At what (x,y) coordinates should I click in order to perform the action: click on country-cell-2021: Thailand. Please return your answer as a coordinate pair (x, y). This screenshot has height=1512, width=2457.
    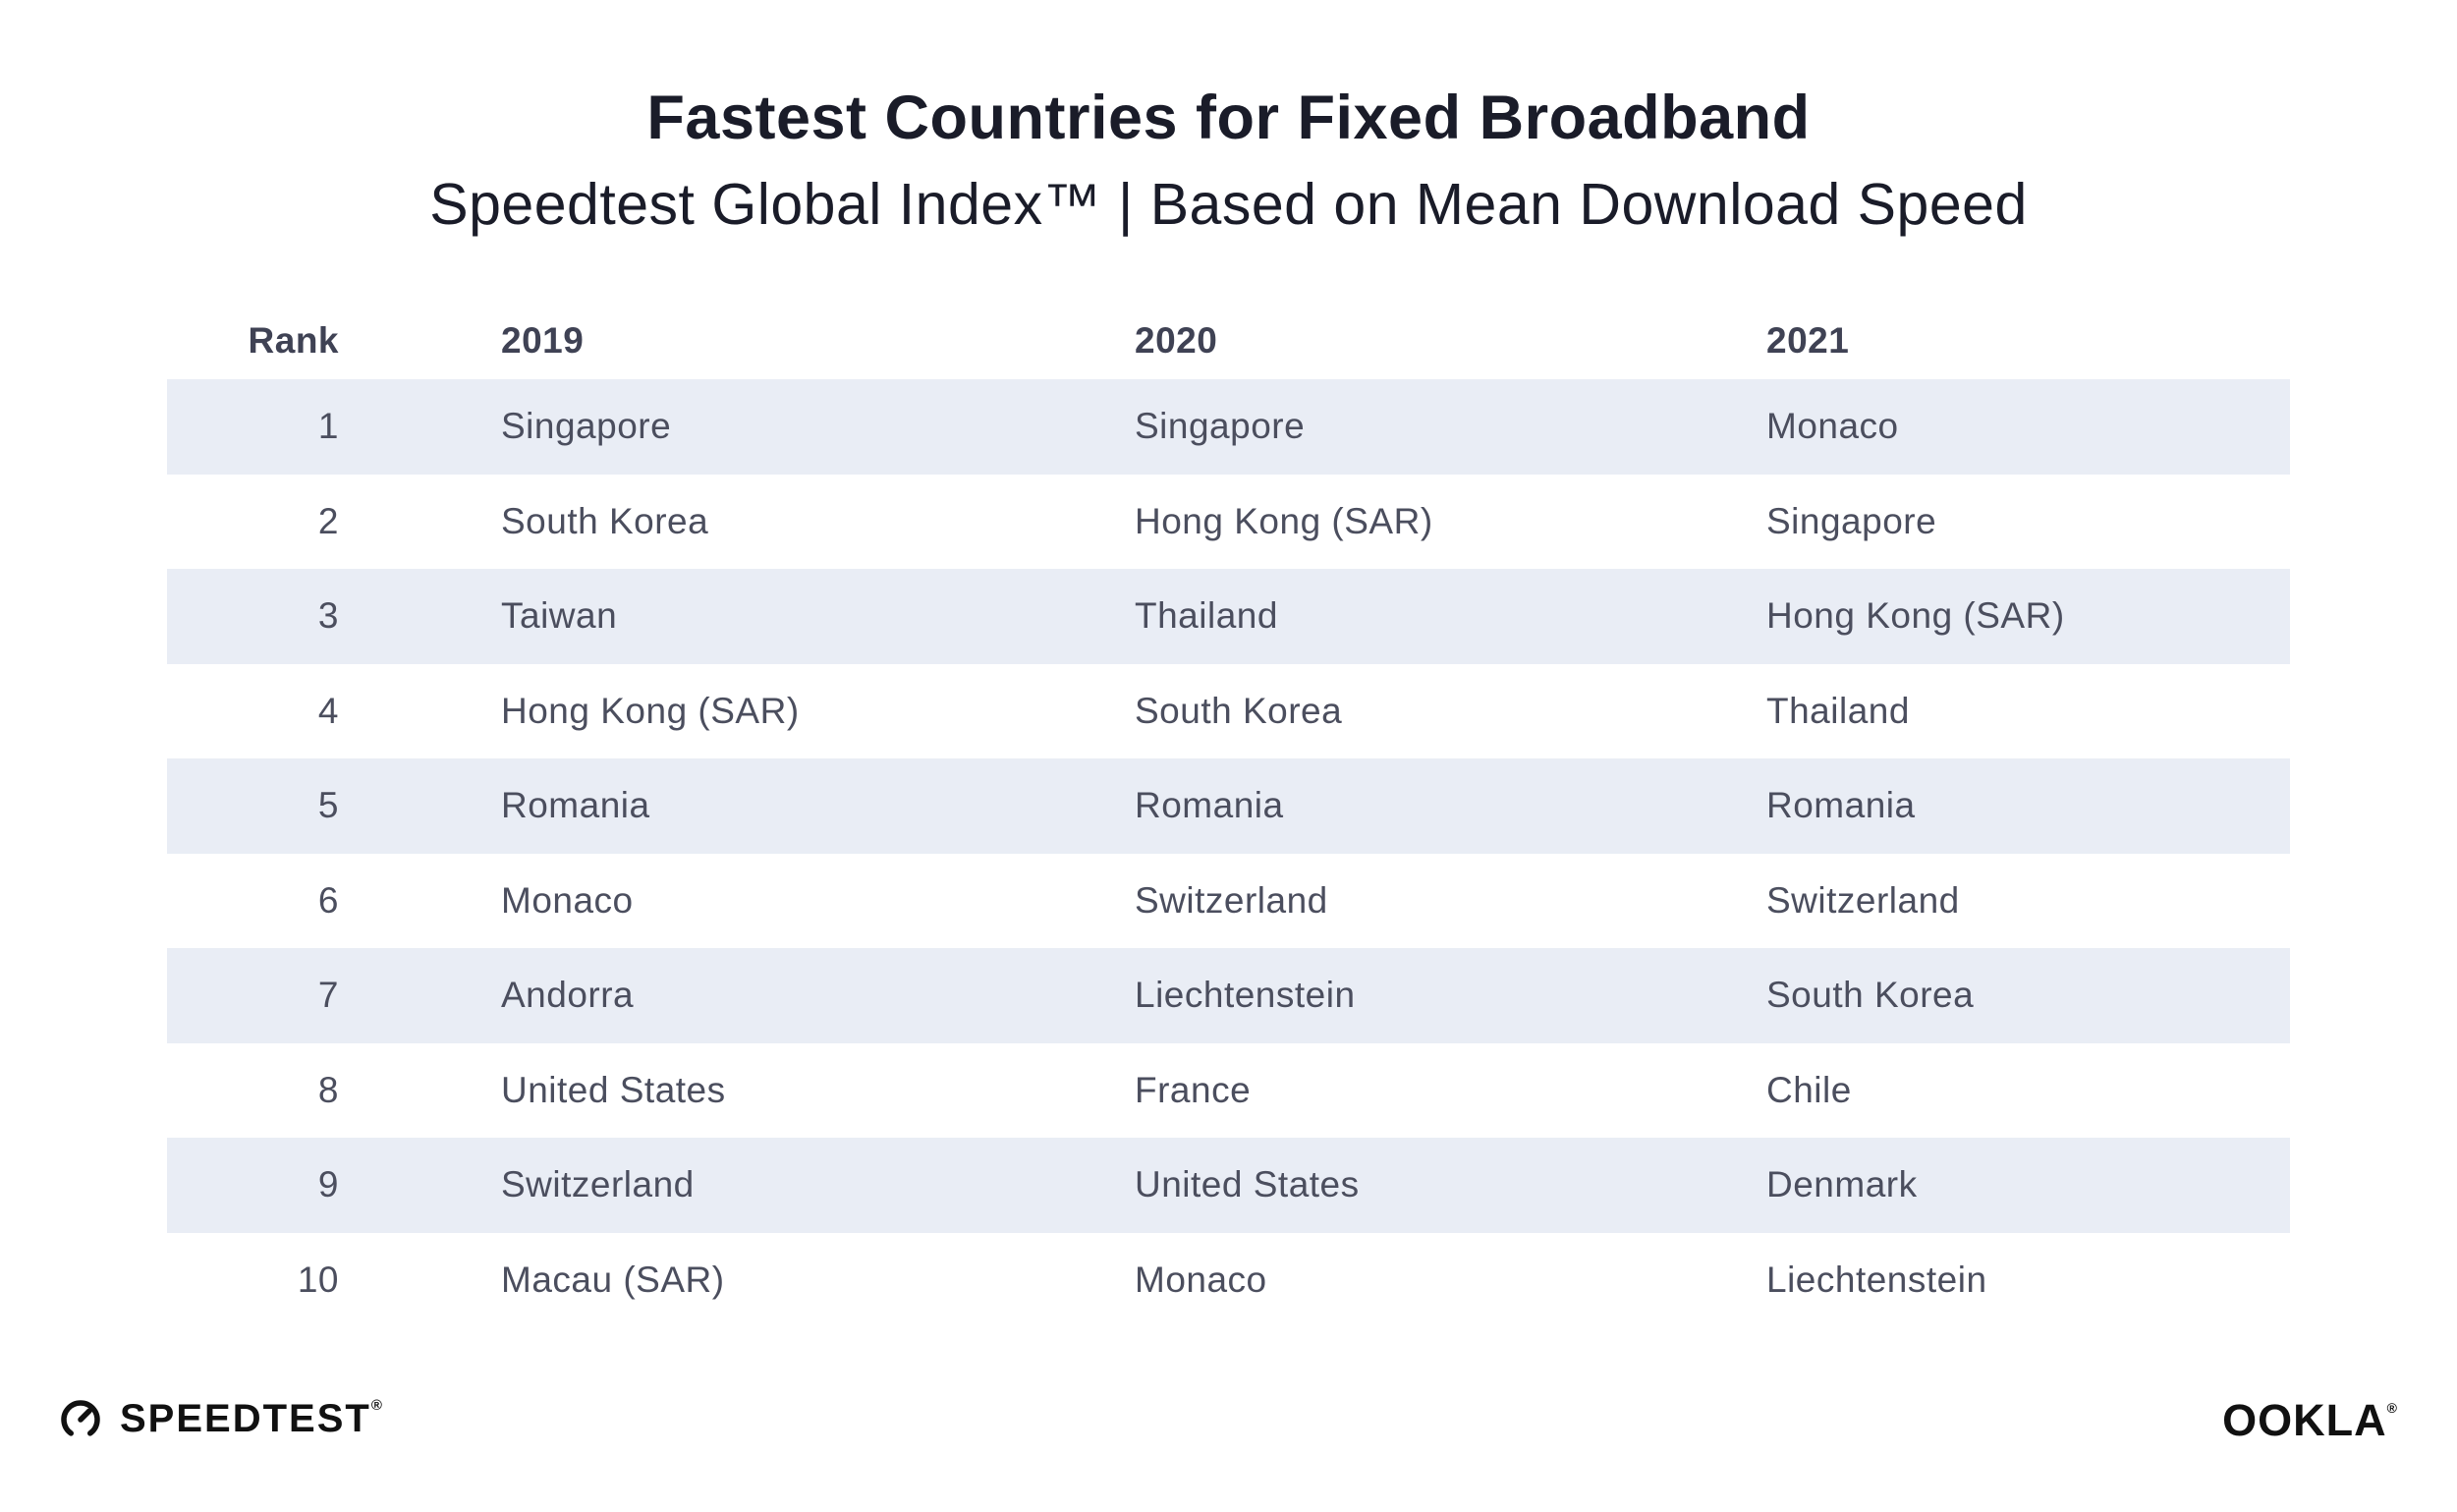
    Looking at the image, I should click on (1838, 710).